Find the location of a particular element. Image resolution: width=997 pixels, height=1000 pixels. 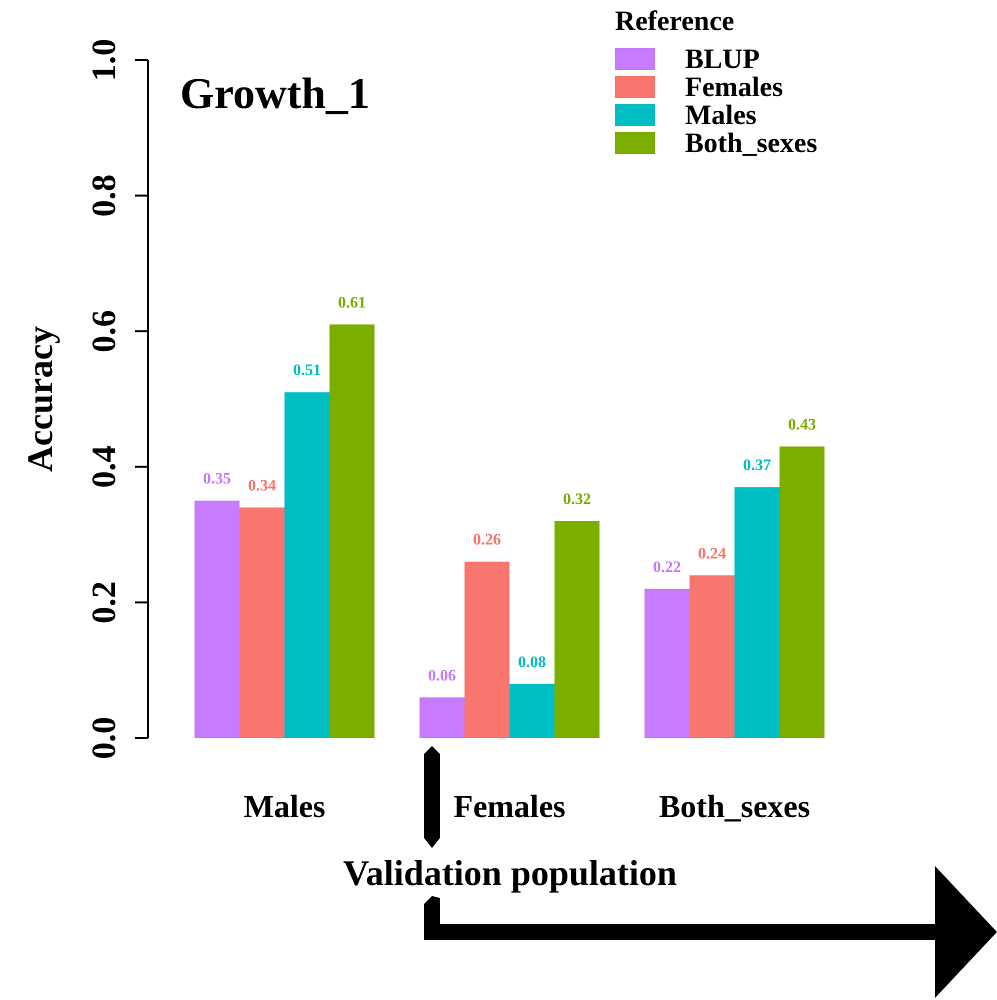

x-tick-label: Both_sexes is located at coordinates (734, 806).